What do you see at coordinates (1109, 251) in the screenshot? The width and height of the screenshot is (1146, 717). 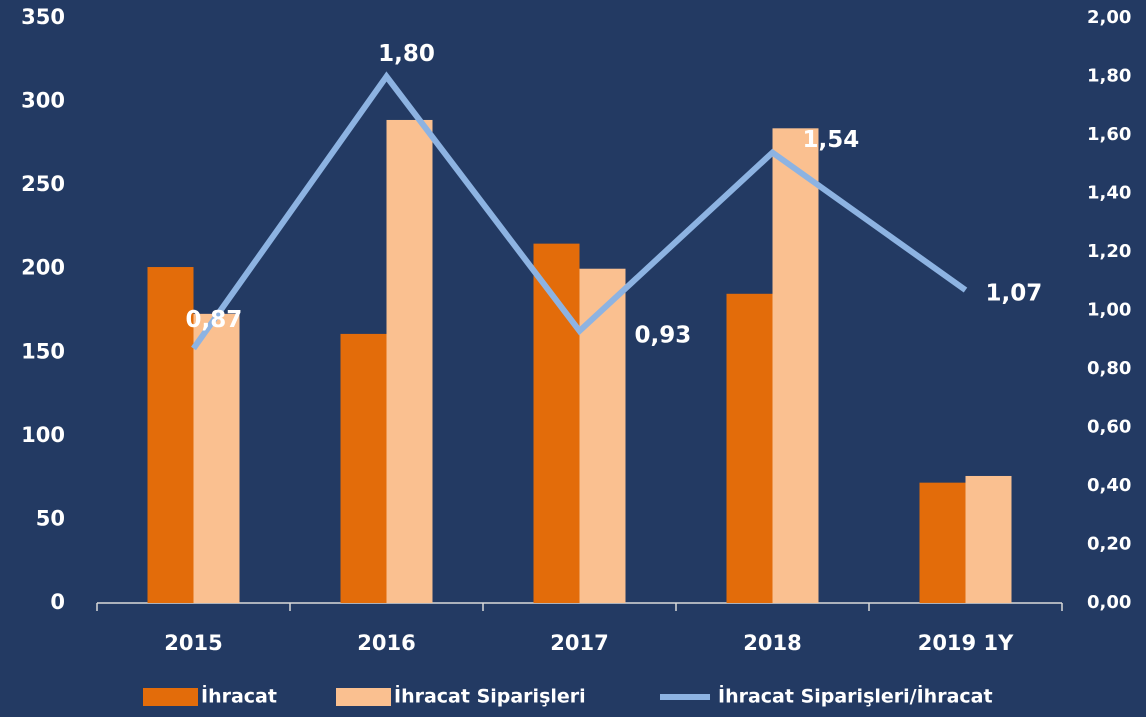 I see `y2-tick-label: 1,20` at bounding box center [1109, 251].